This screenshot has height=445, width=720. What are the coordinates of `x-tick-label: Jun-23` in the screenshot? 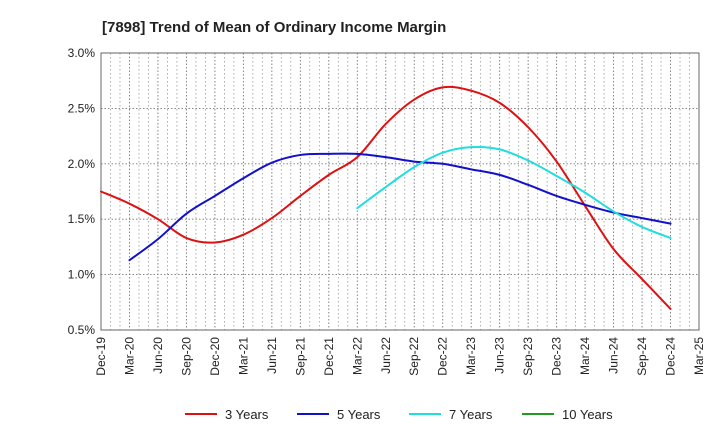 It's located at (500, 355).